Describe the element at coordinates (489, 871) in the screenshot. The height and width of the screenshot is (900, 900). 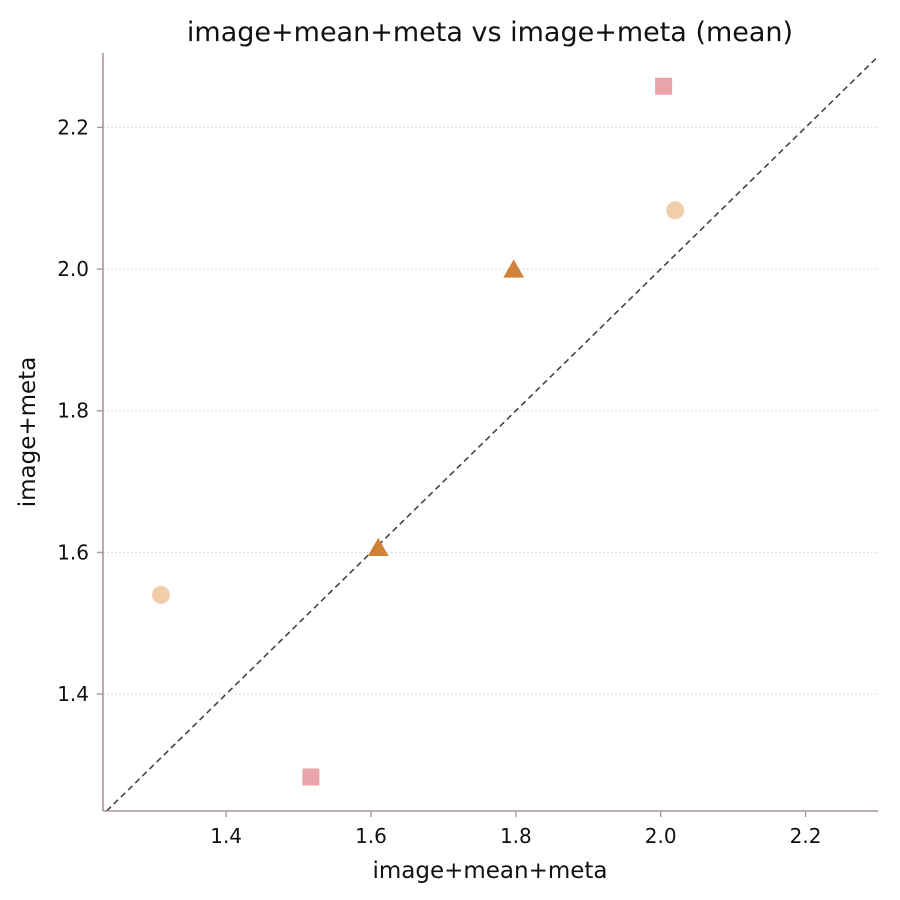
I see `x-axis-label: image+mean+meta` at that location.